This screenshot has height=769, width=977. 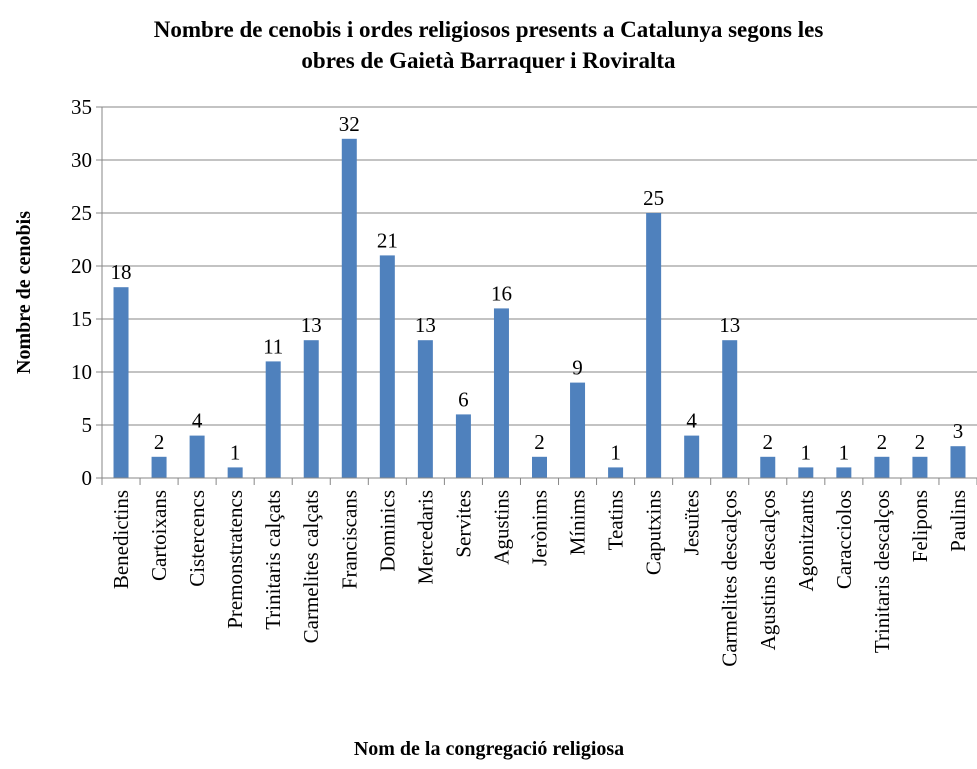 What do you see at coordinates (958, 521) in the screenshot?
I see `x-tick-label: Paulins` at bounding box center [958, 521].